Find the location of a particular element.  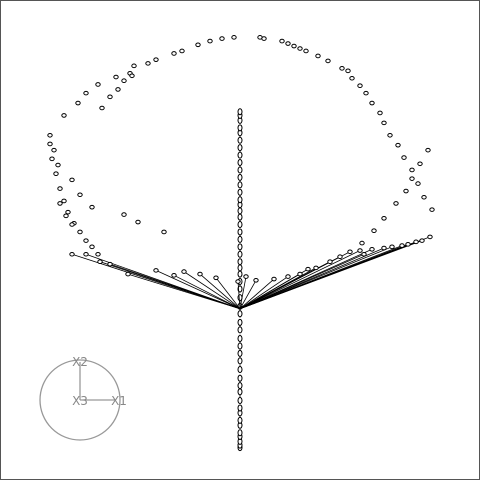

axis-triad: X2 X3 X1 is located at coordinates (83, 398).